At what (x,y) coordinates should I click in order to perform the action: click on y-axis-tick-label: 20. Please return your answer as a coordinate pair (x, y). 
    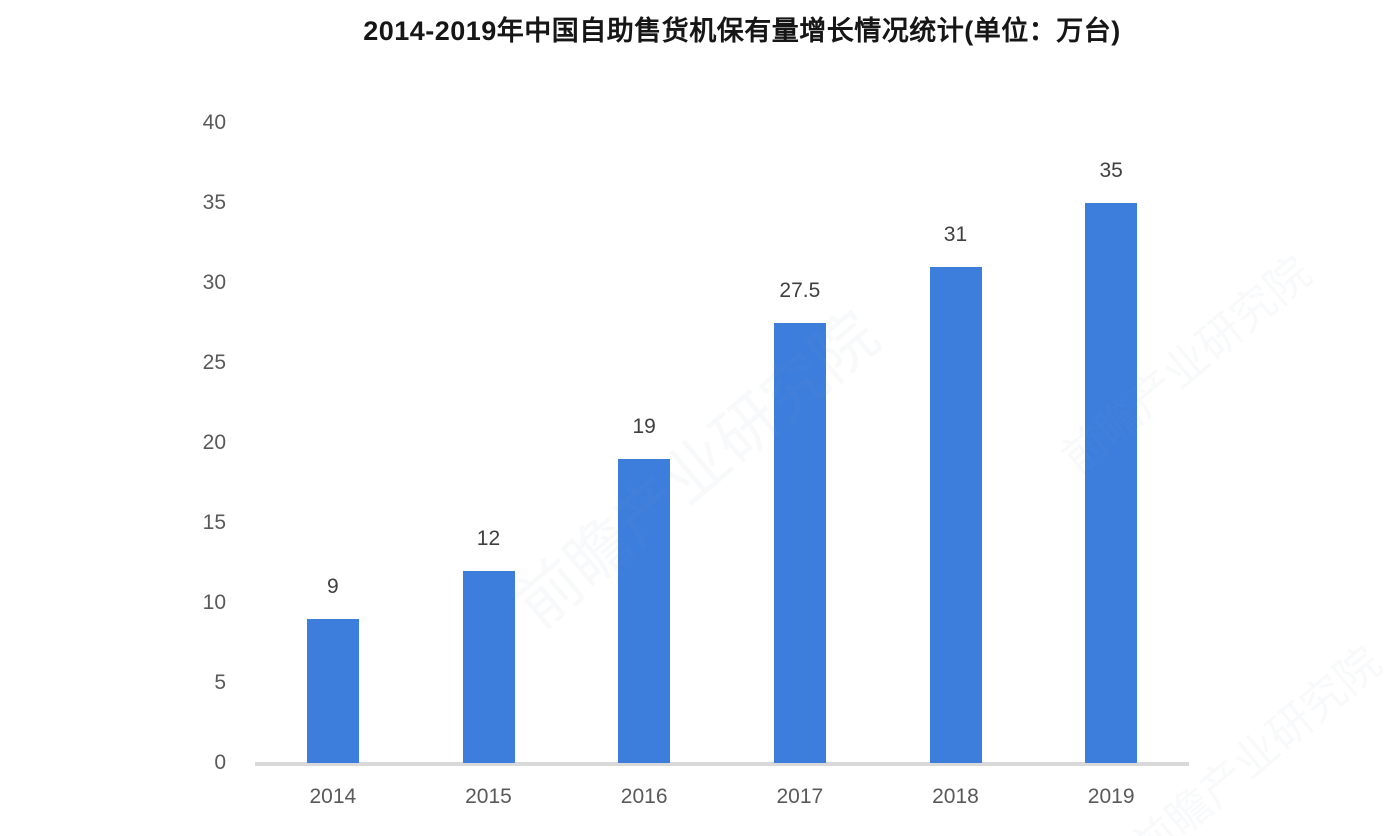
    Looking at the image, I should click on (214, 442).